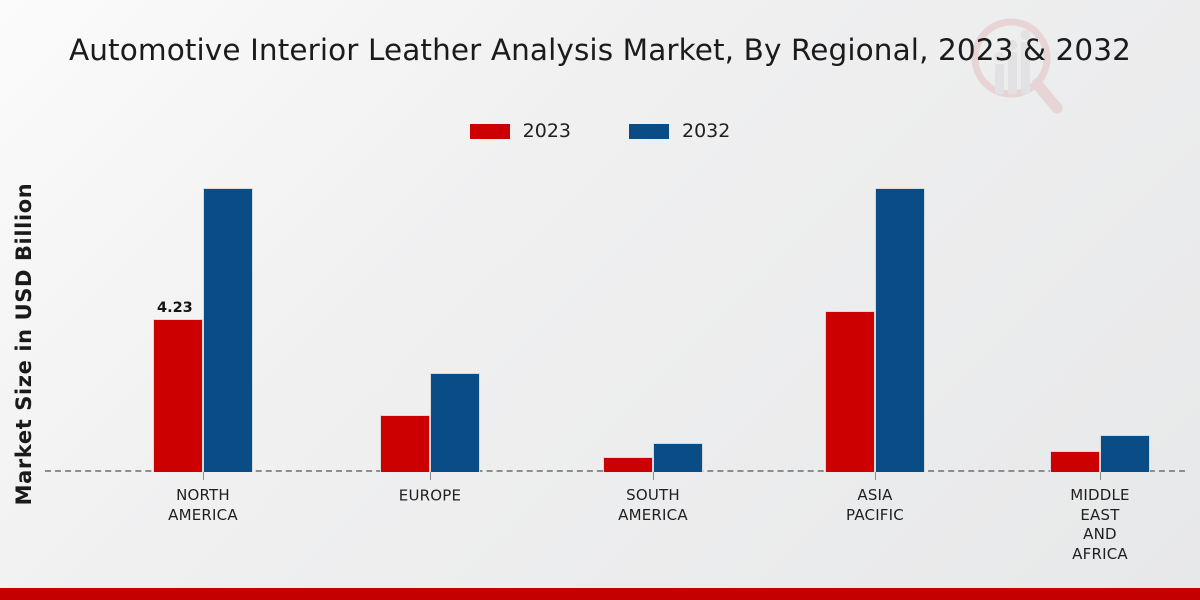  Describe the element at coordinates (1125, 453) in the screenshot. I see `bar-2032-middle-east-and-africa` at that location.